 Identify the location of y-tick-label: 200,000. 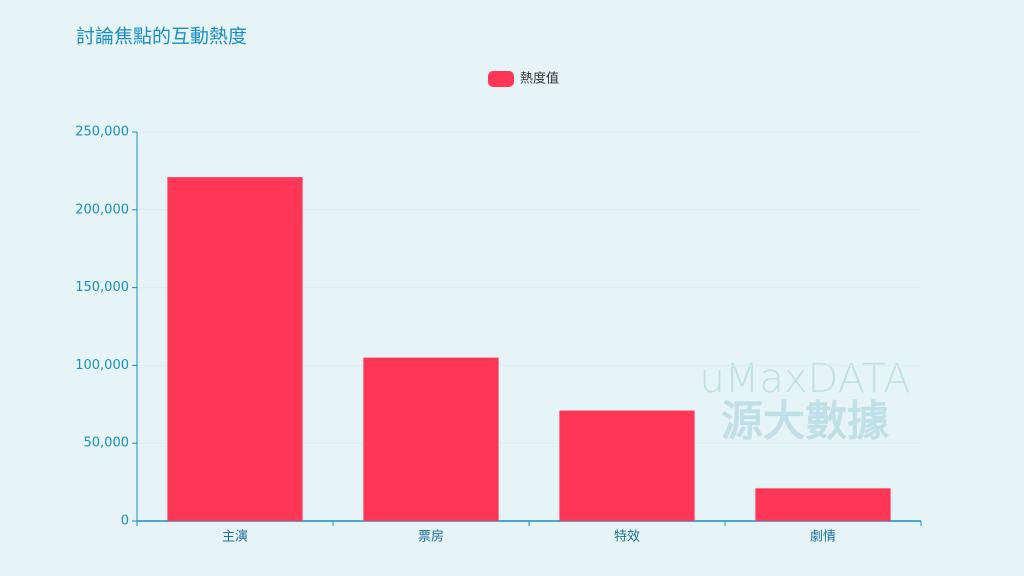
(102, 209).